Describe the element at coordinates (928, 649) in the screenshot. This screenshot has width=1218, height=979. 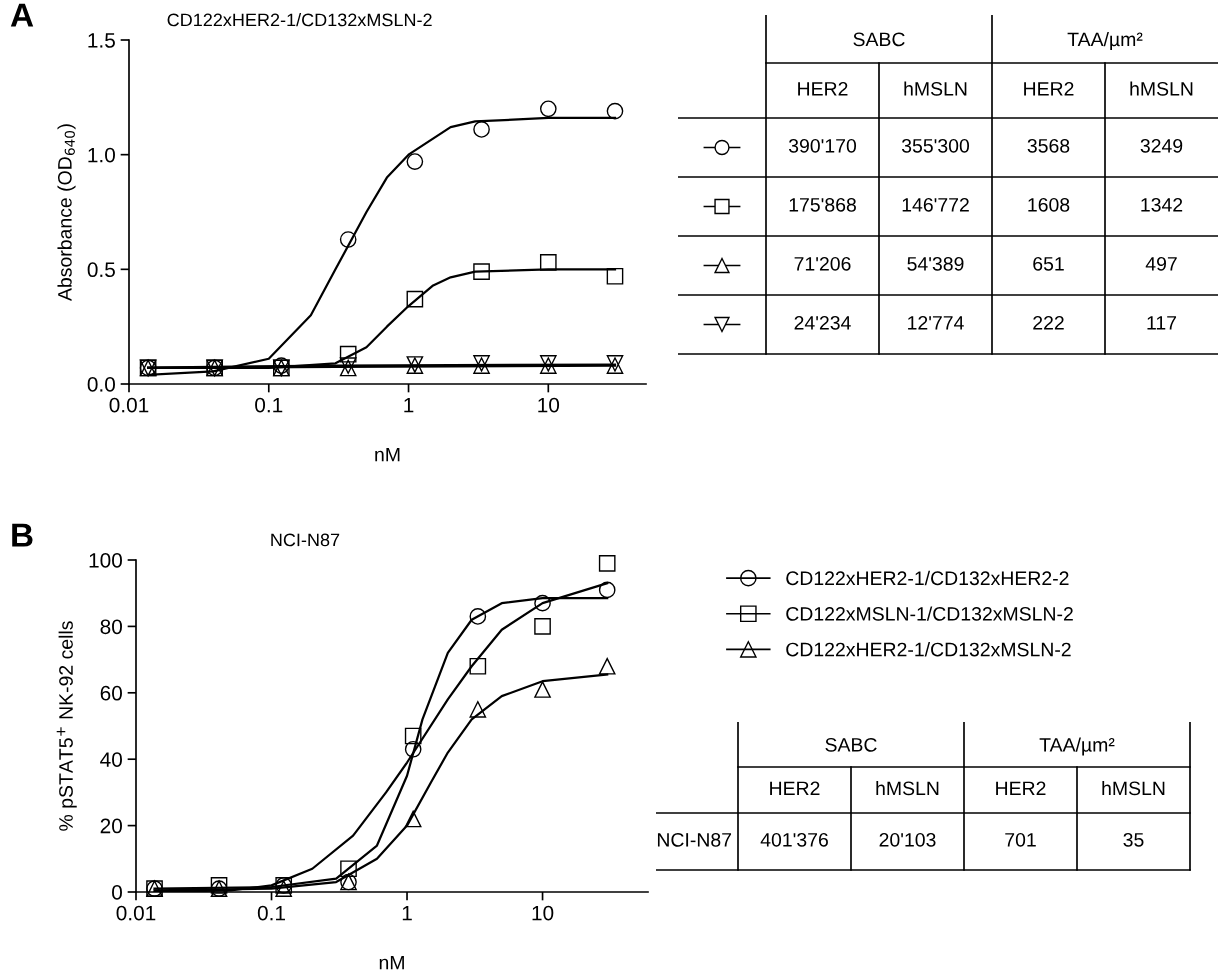
I see `legend-label: CD122xHER2-1/CD132xMSLN-2` at that location.